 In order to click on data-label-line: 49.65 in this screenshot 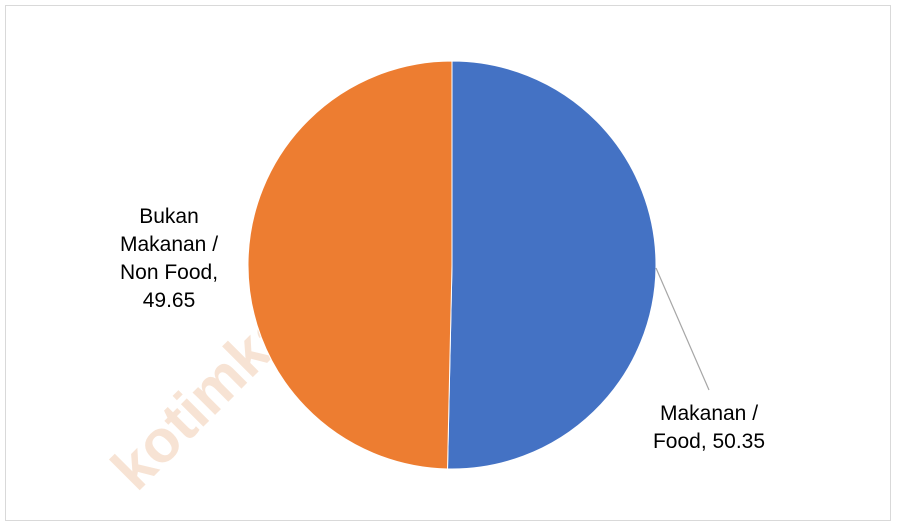, I will do `click(169, 300)`.